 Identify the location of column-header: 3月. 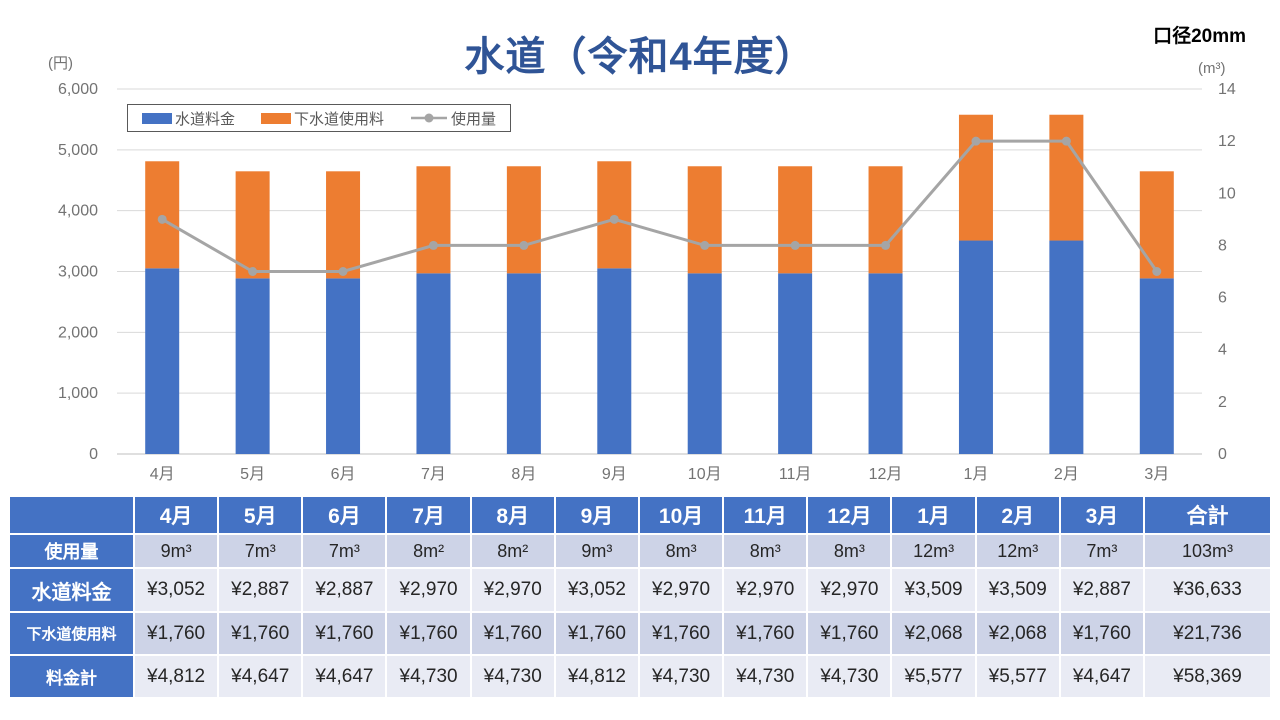
(1101, 515).